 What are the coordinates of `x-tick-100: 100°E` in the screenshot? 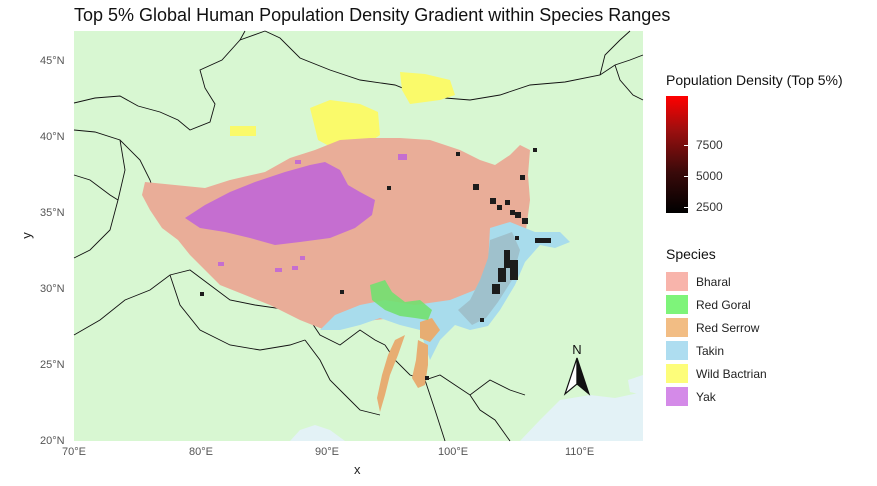 It's located at (453, 452).